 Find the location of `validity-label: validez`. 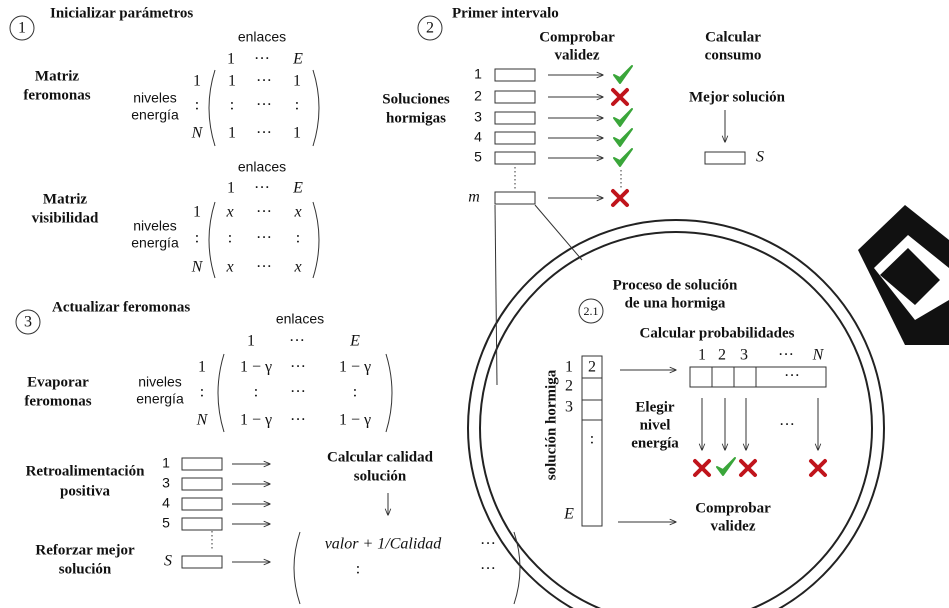

validity-label: validez is located at coordinates (733, 526).